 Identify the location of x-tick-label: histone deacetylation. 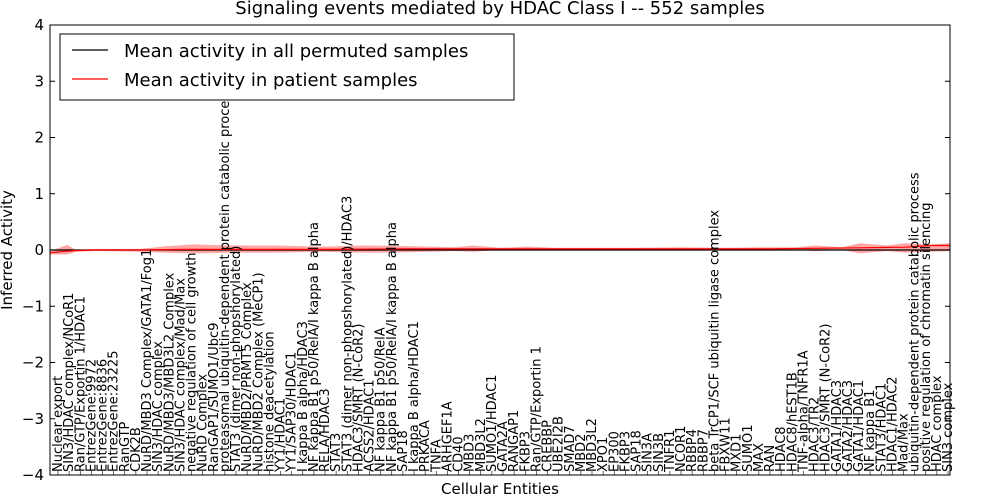
(269, 401).